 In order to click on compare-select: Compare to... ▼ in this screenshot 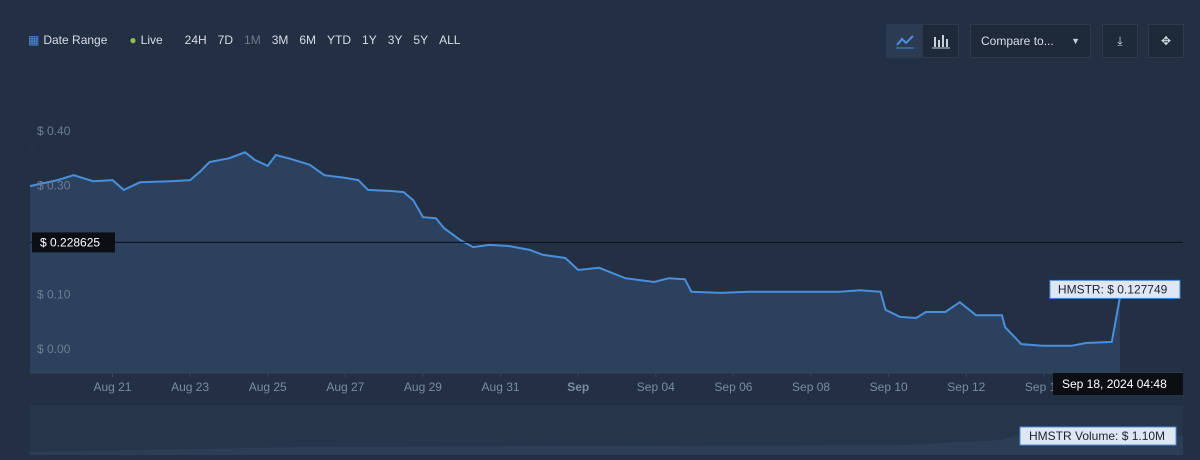, I will do `click(1030, 41)`.